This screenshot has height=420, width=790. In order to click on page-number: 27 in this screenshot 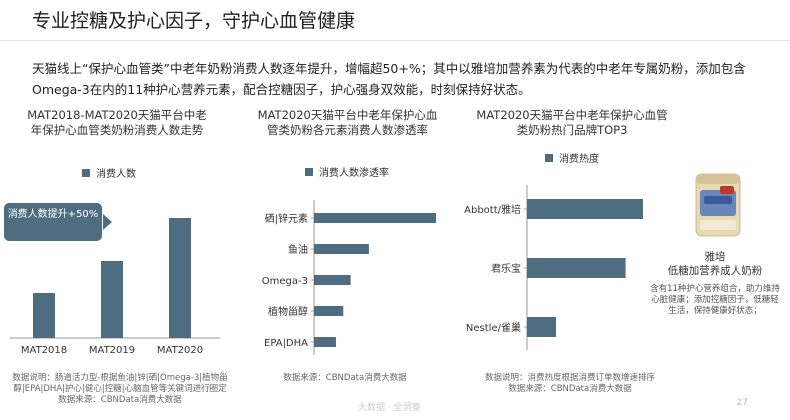, I will do `click(742, 403)`.